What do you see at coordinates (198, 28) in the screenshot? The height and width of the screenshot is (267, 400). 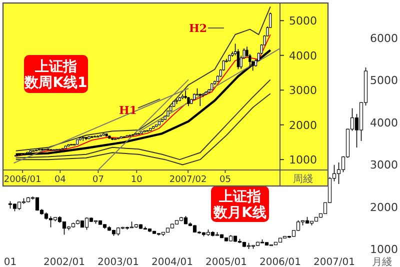 I see `annotation: H2` at bounding box center [198, 28].